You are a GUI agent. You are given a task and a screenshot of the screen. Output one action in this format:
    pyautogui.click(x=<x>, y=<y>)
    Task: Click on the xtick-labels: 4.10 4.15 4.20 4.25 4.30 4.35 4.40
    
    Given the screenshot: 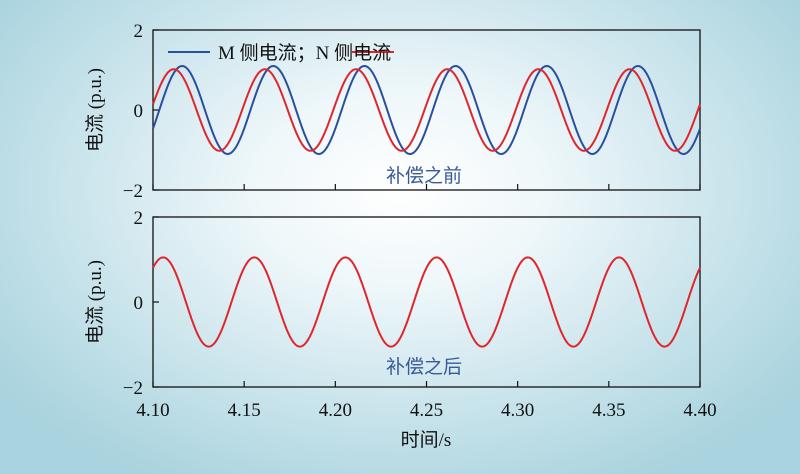 What is the action you would take?
    pyautogui.click(x=426, y=410)
    